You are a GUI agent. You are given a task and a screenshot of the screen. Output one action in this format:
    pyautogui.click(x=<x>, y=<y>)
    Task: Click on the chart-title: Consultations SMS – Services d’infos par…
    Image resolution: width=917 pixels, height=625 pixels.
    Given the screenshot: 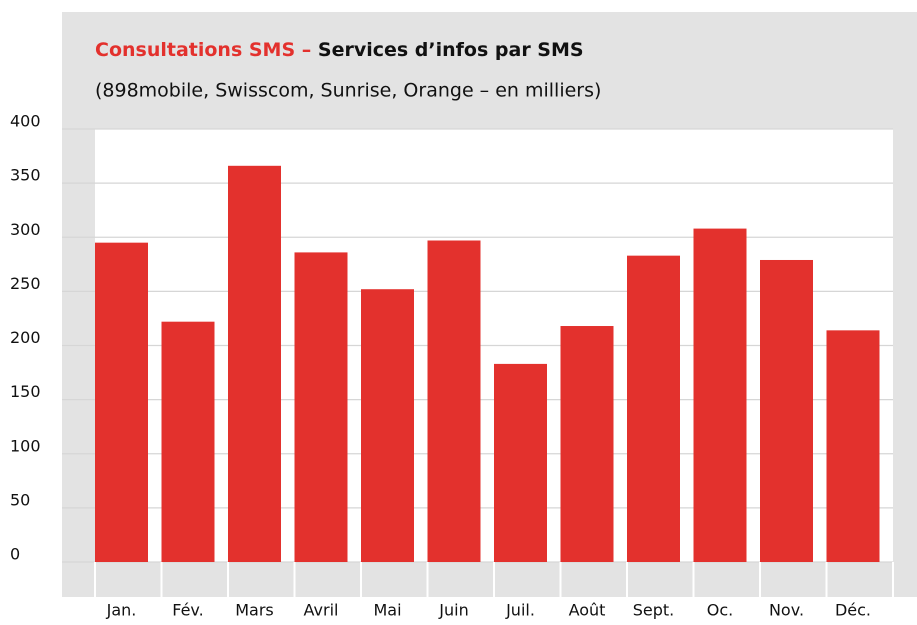 What is the action you would take?
    pyautogui.click(x=339, y=50)
    